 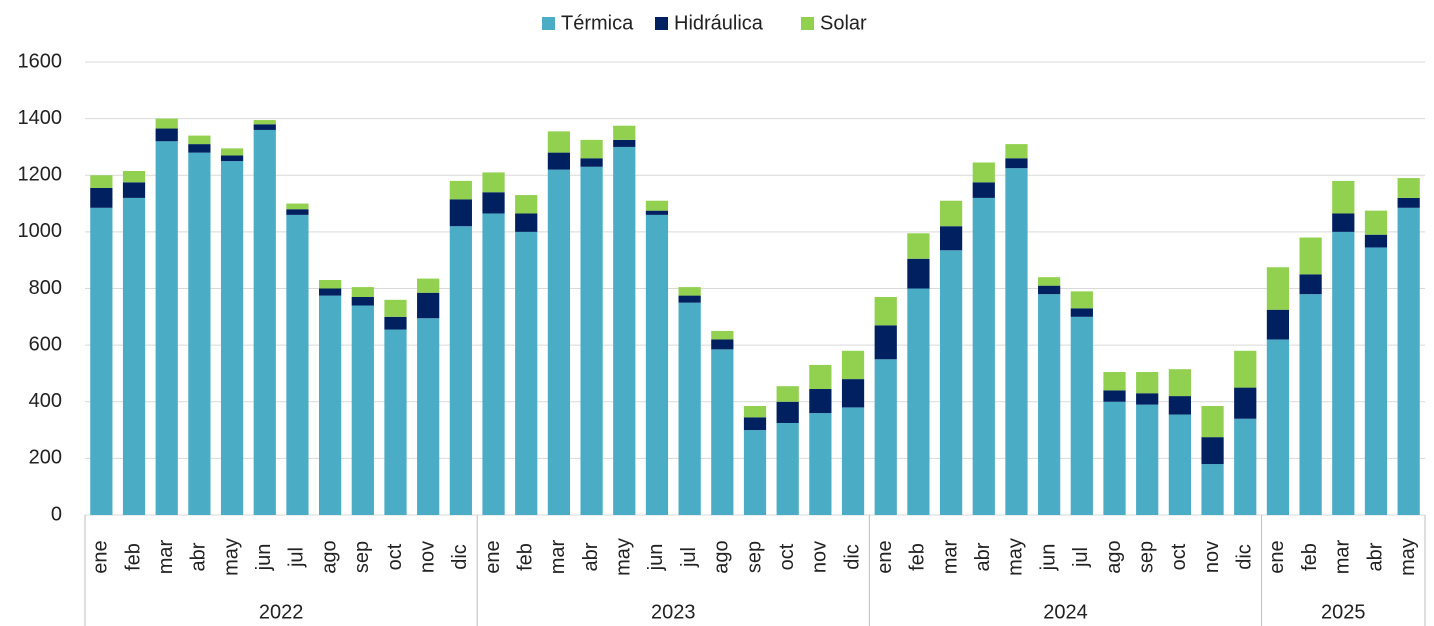 I want to click on legend-label: Térmica, so click(x=597, y=23).